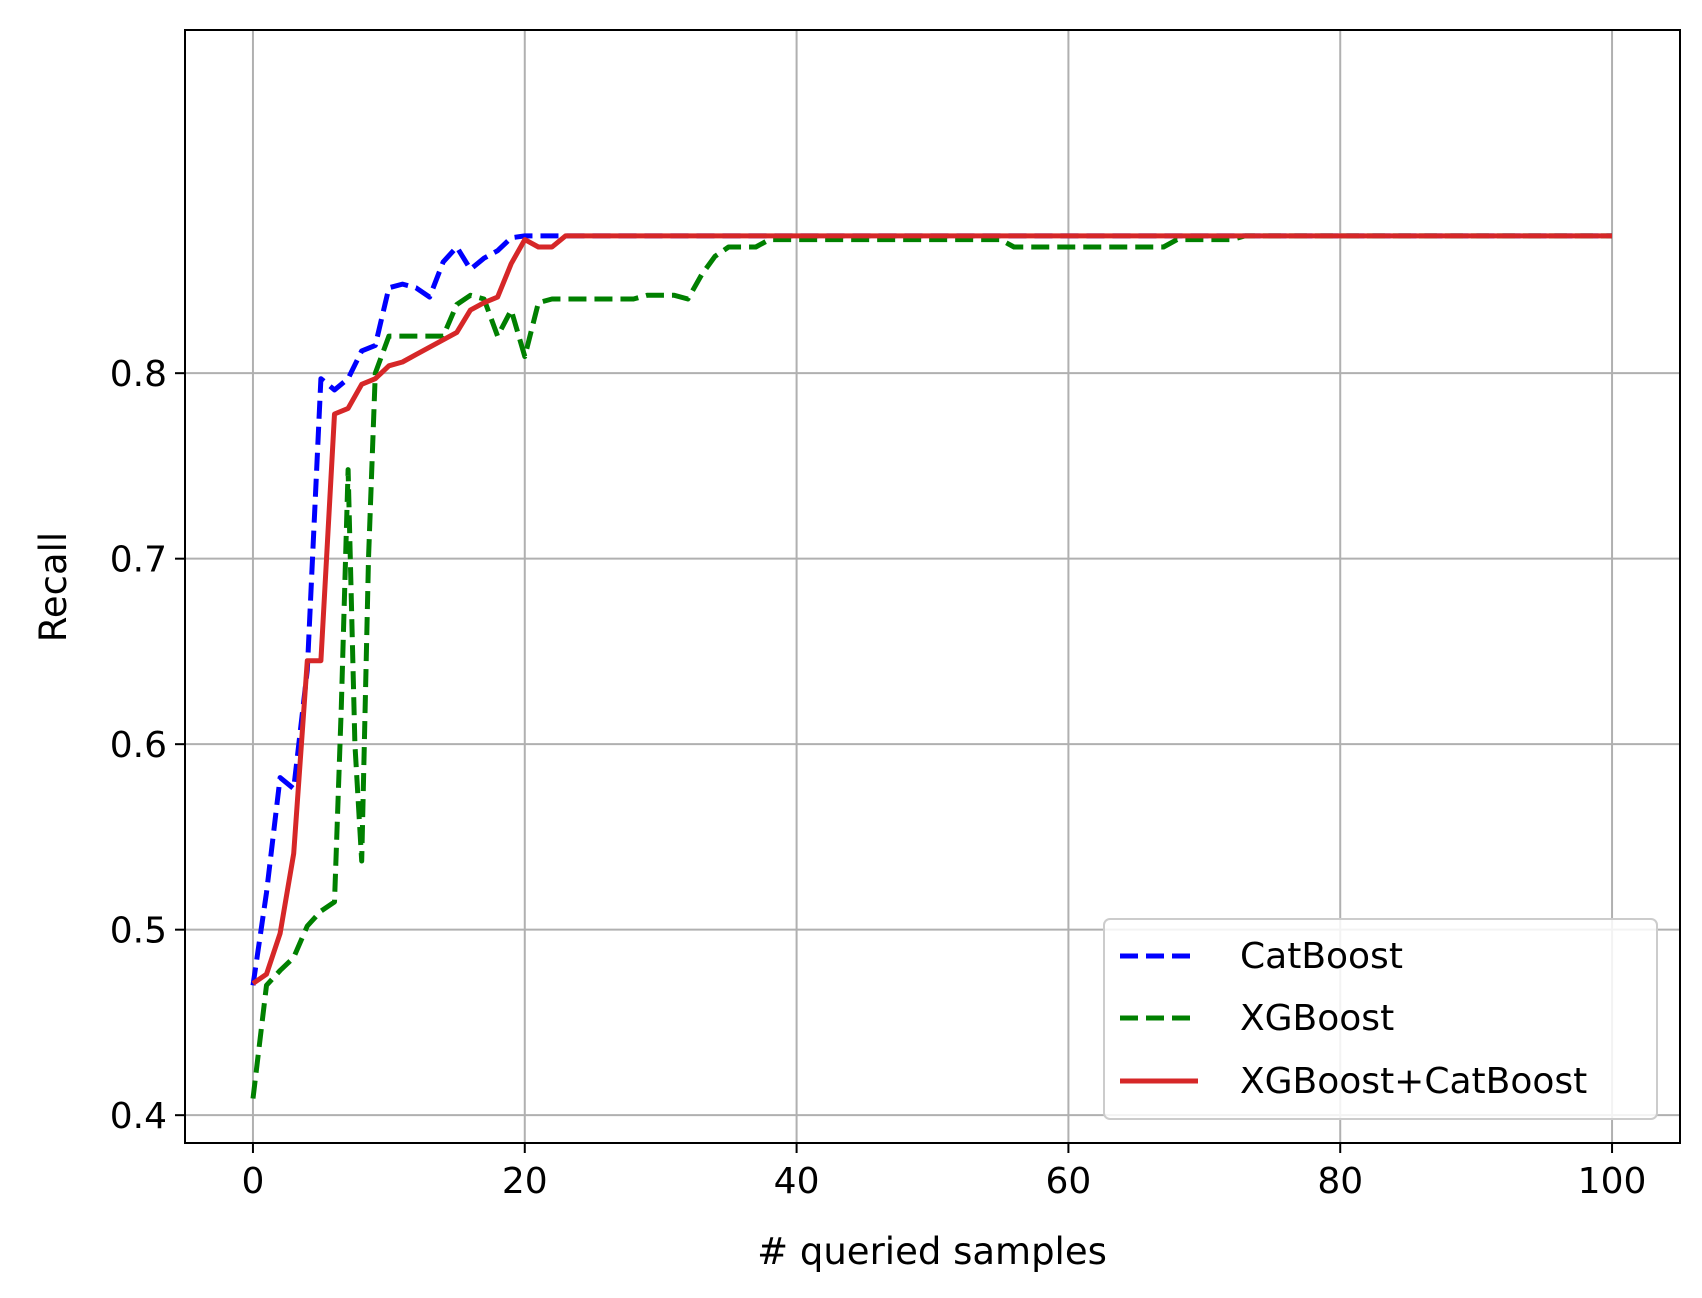 The image size is (1702, 1298). What do you see at coordinates (932, 1251) in the screenshot?
I see `x-axis-label: # queried samples` at bounding box center [932, 1251].